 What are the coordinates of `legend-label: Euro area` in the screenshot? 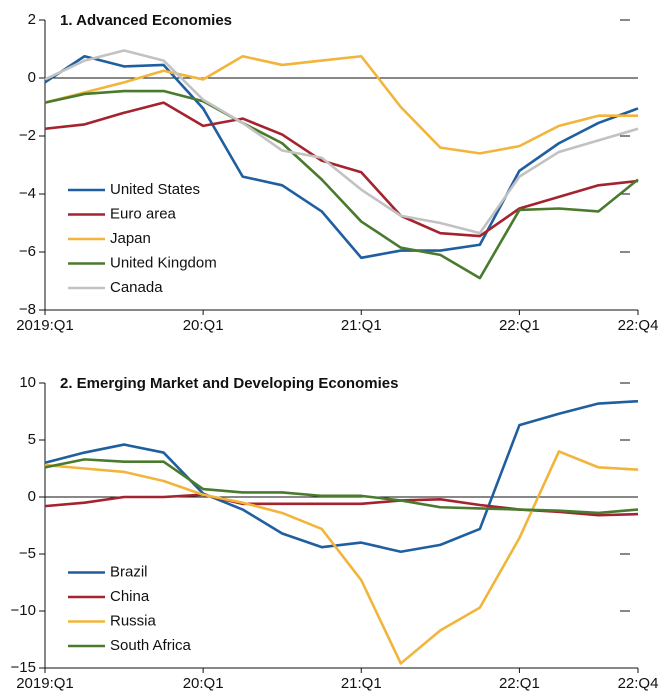 It's located at (143, 213).